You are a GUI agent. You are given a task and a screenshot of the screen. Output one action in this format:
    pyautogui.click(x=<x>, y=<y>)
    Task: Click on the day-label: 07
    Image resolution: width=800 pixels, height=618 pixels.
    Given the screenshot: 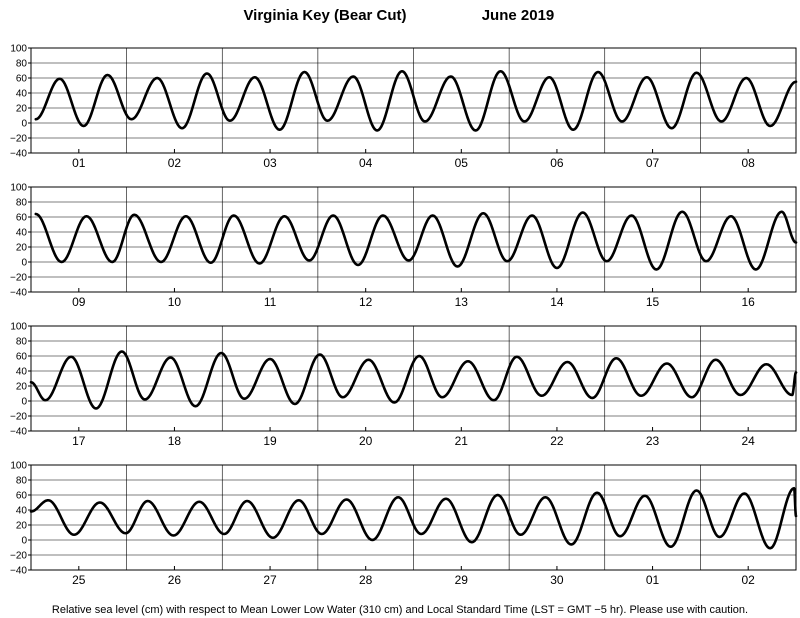 What is the action you would take?
    pyautogui.click(x=653, y=163)
    